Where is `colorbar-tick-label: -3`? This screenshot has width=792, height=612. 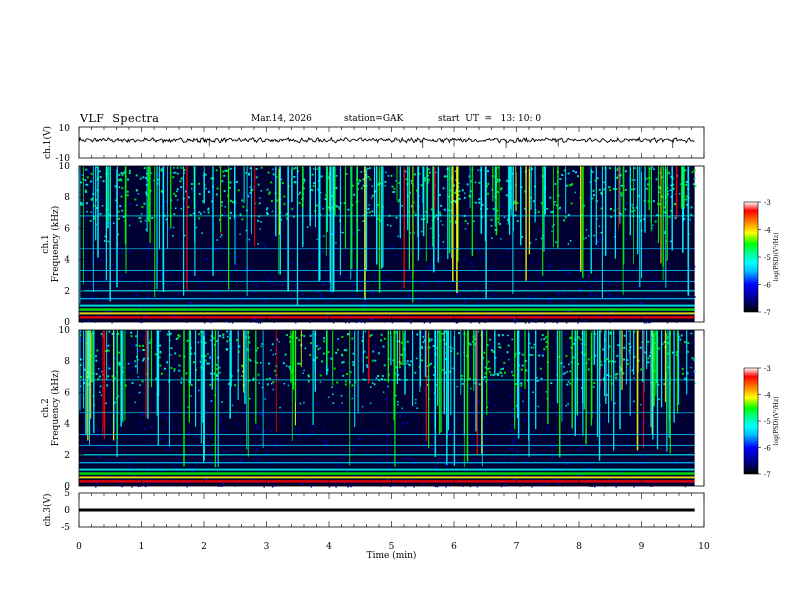
colorbar-tick-label: -3 is located at coordinates (767, 369).